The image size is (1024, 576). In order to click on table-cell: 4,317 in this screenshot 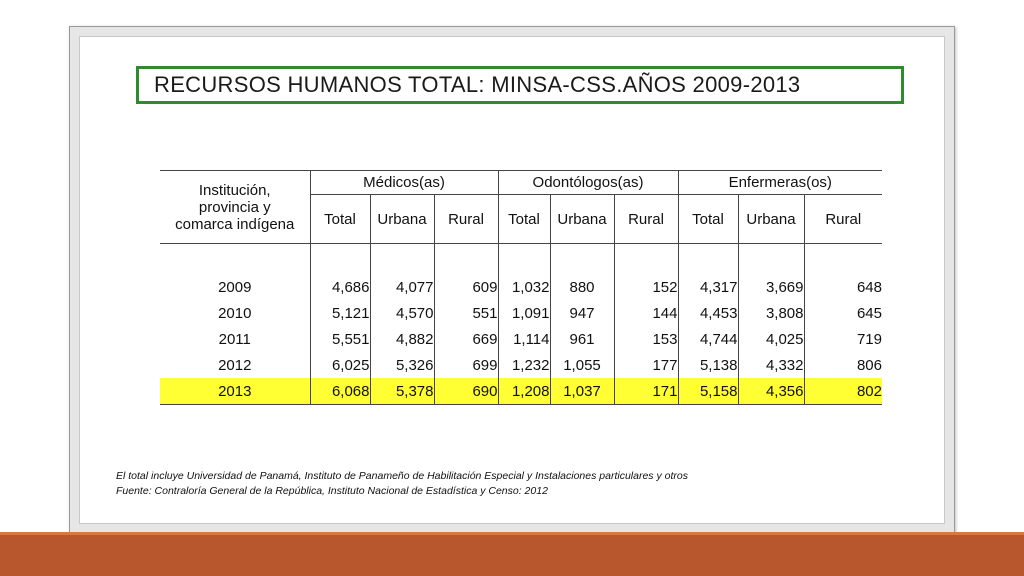, I will do `click(707, 287)`.